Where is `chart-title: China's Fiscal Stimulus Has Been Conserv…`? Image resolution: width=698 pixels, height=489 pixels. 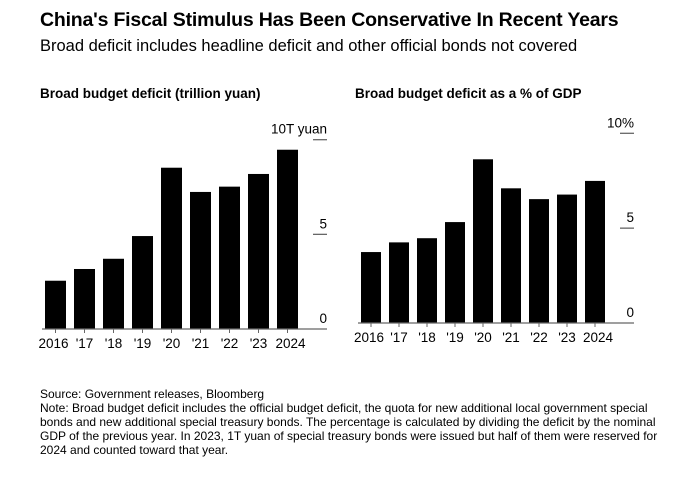
chart-title: China's Fiscal Stimulus Has Been Conserv… is located at coordinates (329, 20).